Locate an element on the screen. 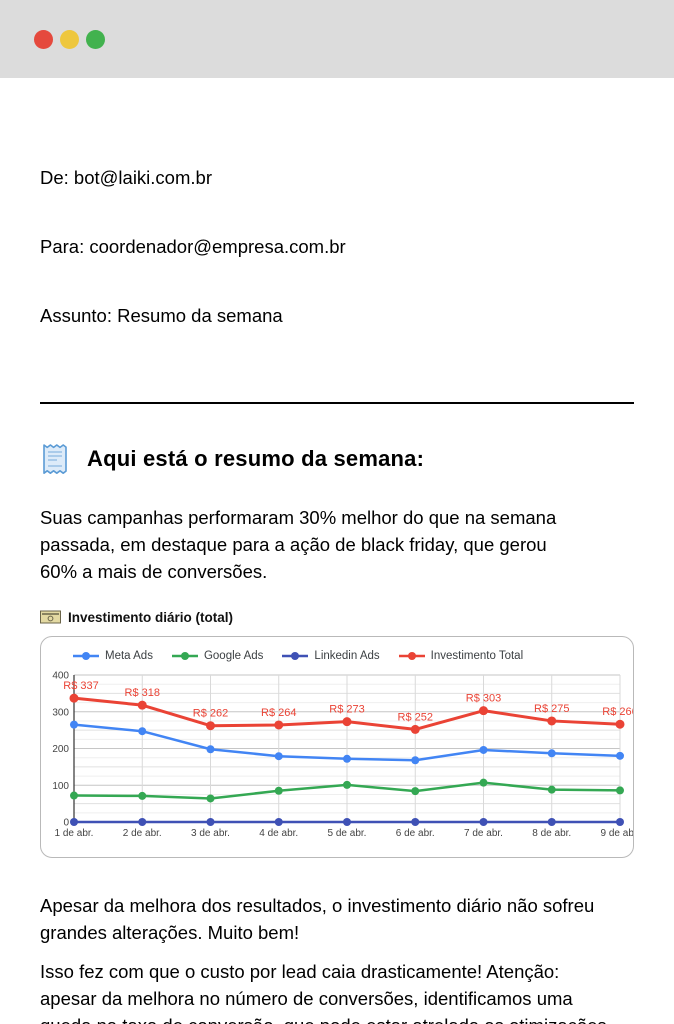 This screenshot has height=1024, width=674. svg-text: 9 de abr. is located at coordinates (617, 833).